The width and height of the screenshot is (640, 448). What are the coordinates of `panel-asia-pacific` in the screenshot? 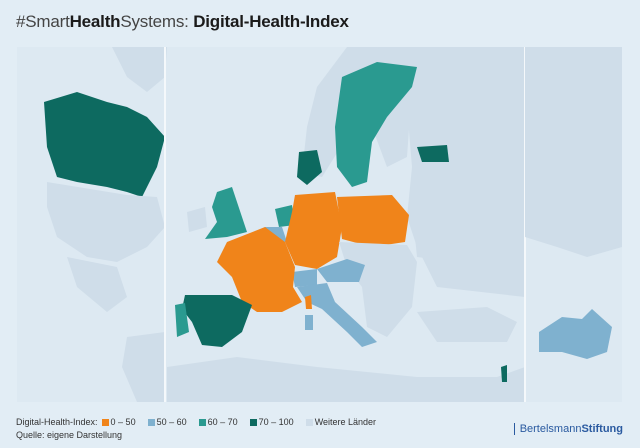 It's located at (573, 203).